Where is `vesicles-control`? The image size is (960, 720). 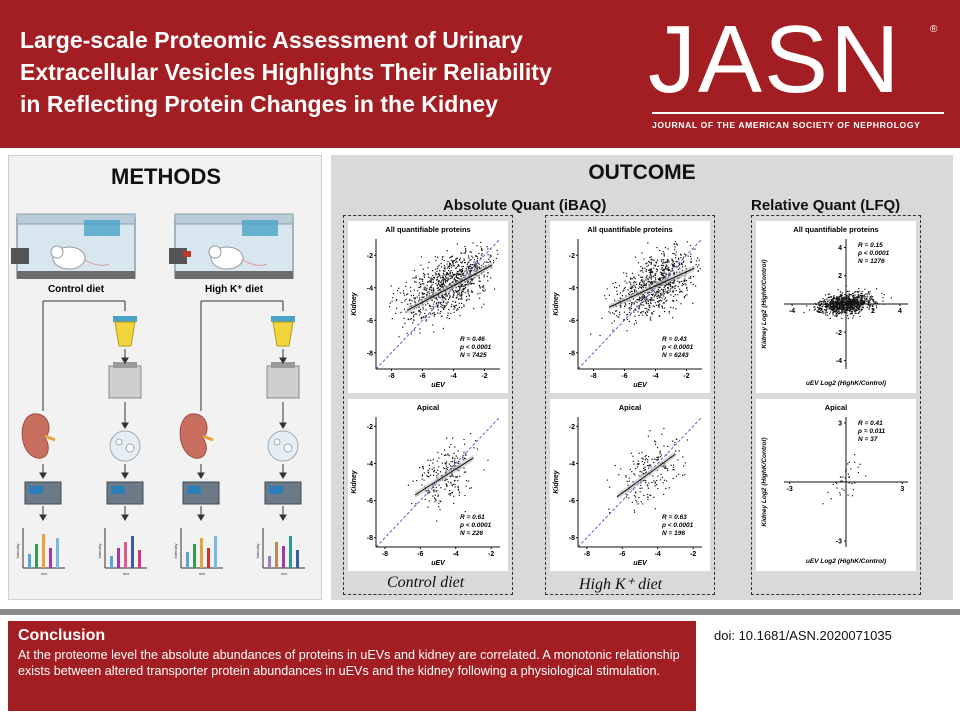
vesicles-control is located at coordinates (125, 446).